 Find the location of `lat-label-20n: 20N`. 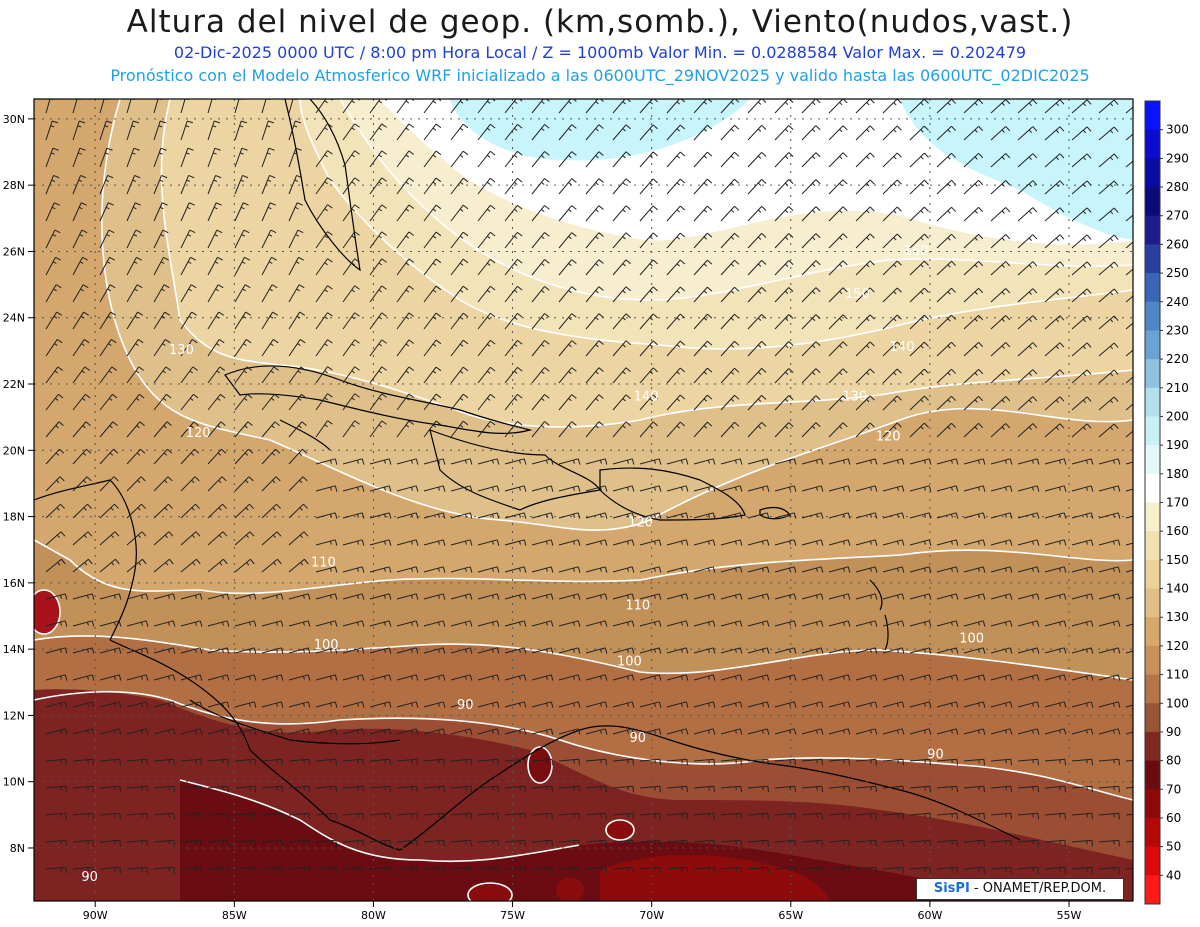

lat-label-20n: 20N is located at coordinates (14, 450).